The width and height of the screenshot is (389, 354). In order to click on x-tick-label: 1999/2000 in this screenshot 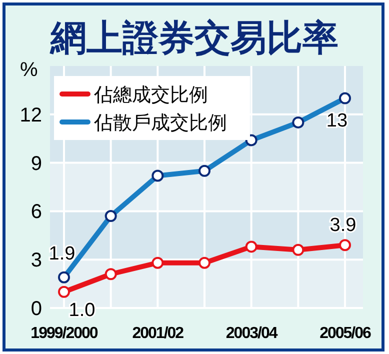, I will do `click(64, 333)`.